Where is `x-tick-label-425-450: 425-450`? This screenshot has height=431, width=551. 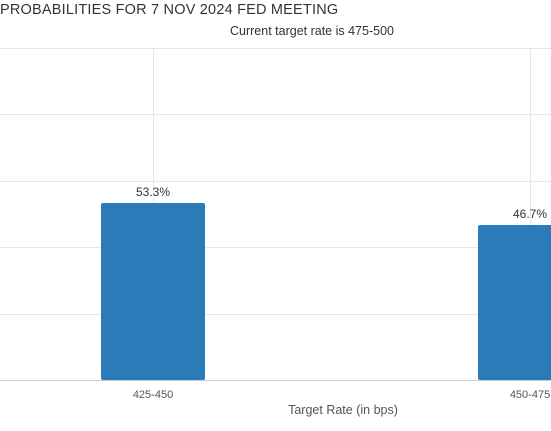 x-tick-label-425-450: 425-450 is located at coordinates (153, 395).